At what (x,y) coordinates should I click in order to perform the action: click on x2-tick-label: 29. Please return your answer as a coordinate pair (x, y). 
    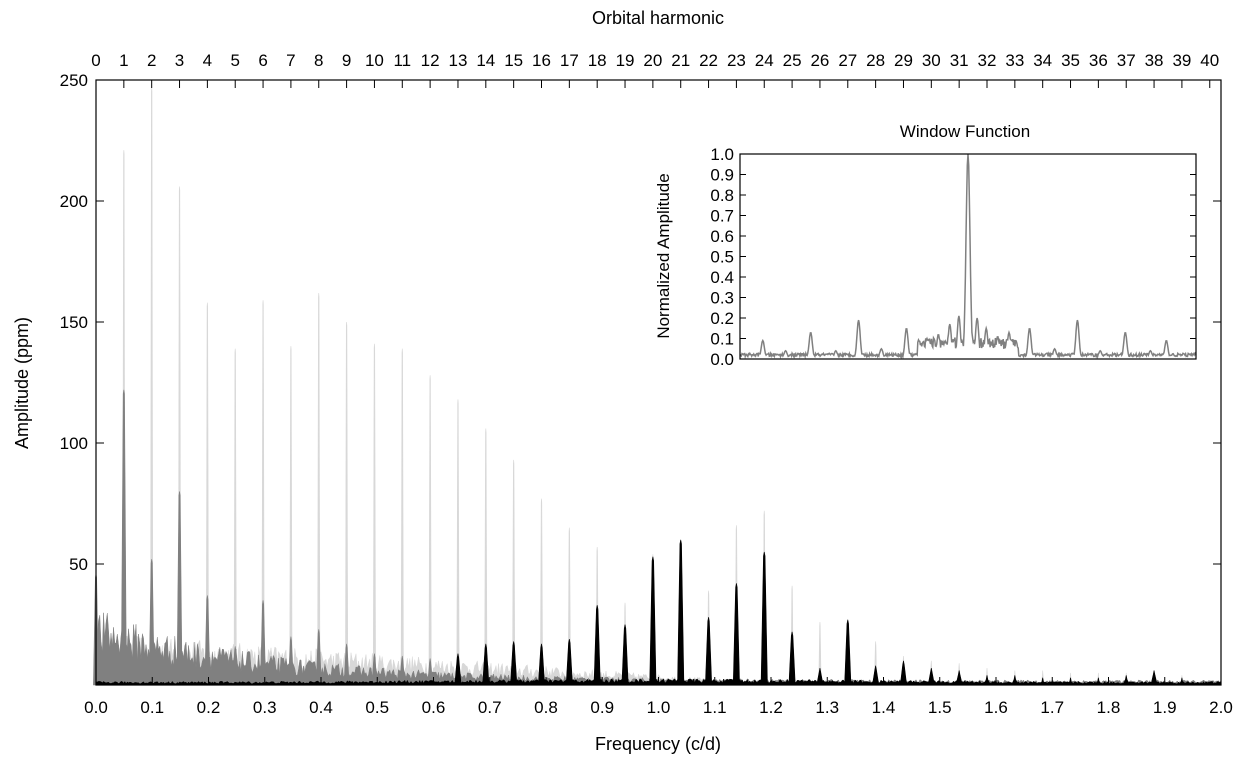
    Looking at the image, I should click on (903, 60).